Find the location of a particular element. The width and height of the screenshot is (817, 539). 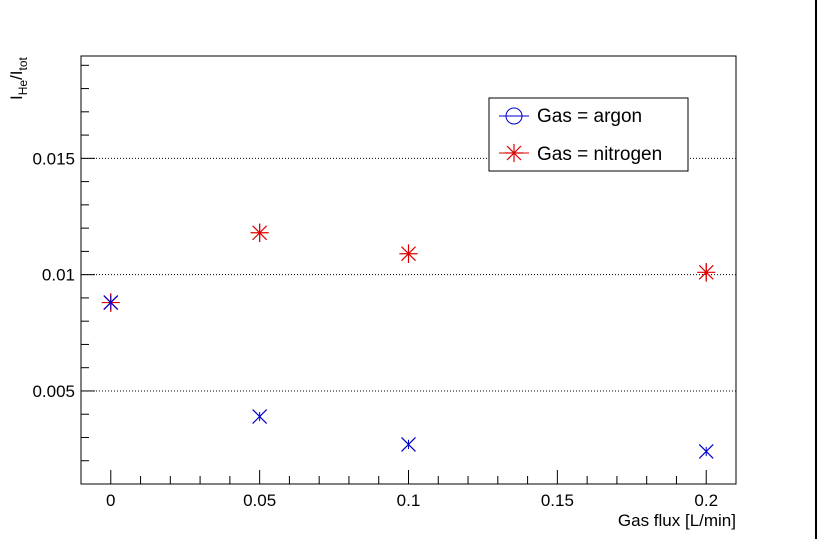

legend-marker-nitrogen is located at coordinates (514, 153).